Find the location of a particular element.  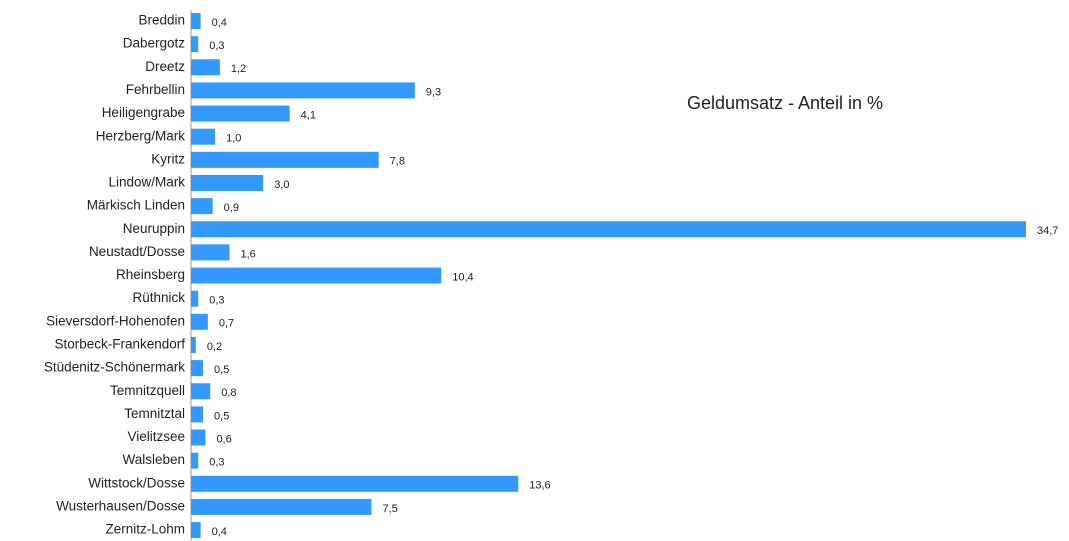

category-label: Rheinsberg is located at coordinates (150, 274).